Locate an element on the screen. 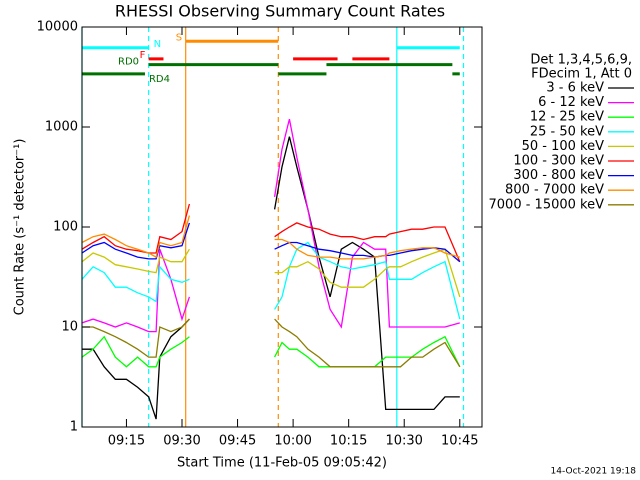 Image resolution: width=640 pixels, height=480 pixels. chart-title: RHESSI Observing Summary Count Rates is located at coordinates (280, 11).